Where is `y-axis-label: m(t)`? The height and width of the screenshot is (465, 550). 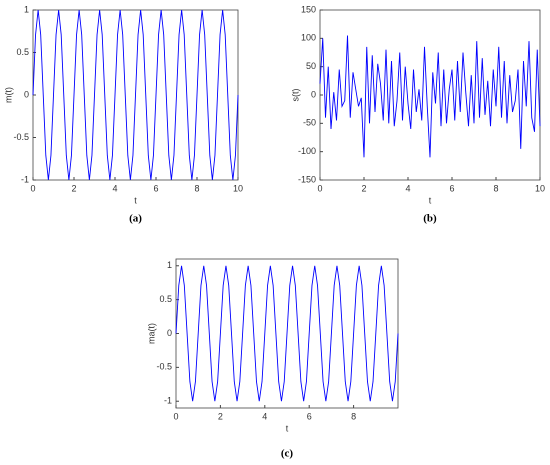
y-axis-label: m(t) is located at coordinates (8, 95).